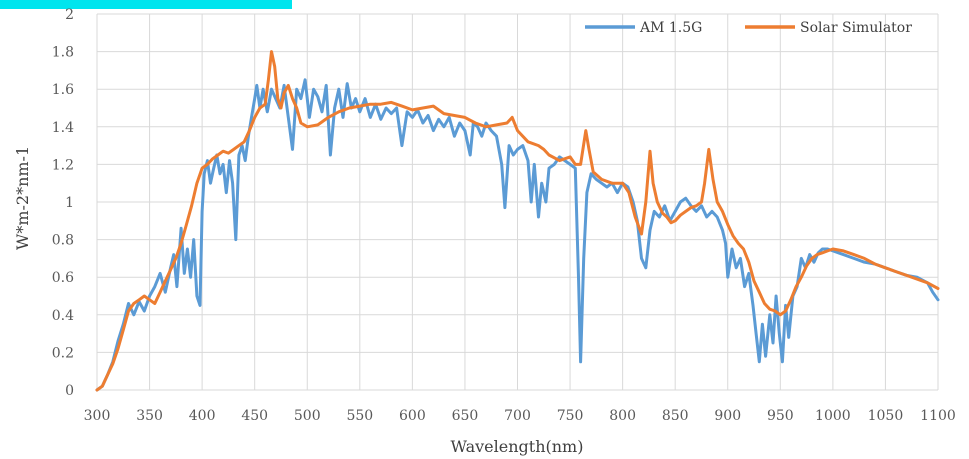 The width and height of the screenshot is (969, 459). Describe the element at coordinates (359, 416) in the screenshot. I see `x-tick-label: 550` at that location.